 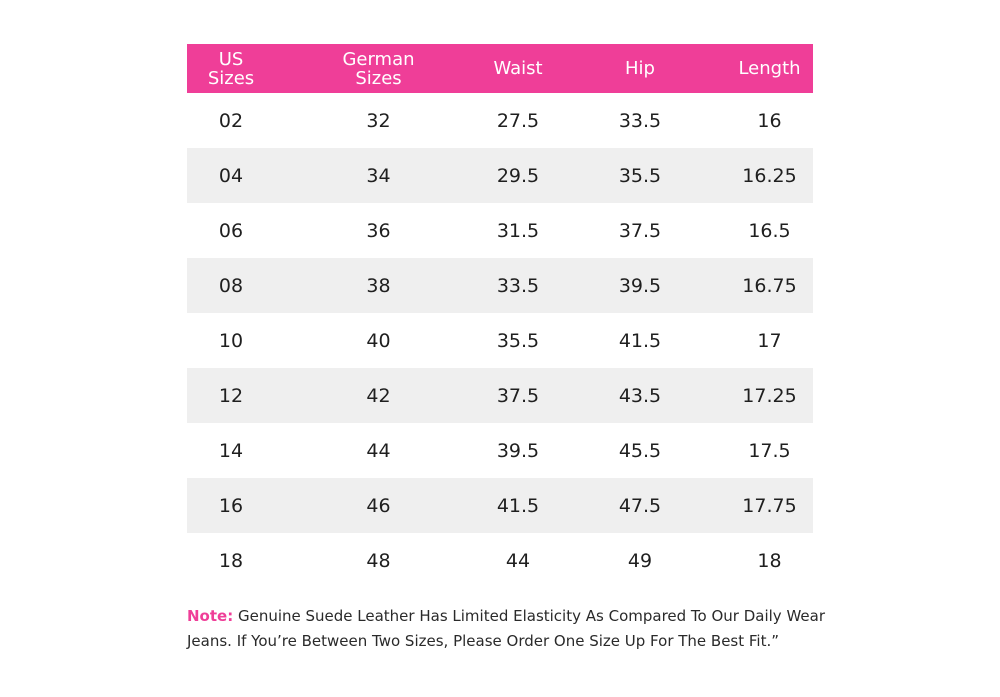 I want to click on cell-german-size: 46, so click(x=378, y=505).